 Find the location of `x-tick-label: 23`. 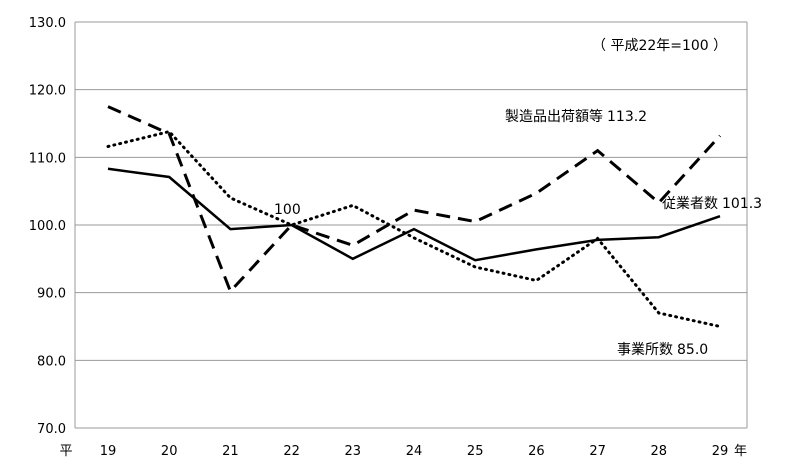

x-tick-label: 23 is located at coordinates (353, 451).